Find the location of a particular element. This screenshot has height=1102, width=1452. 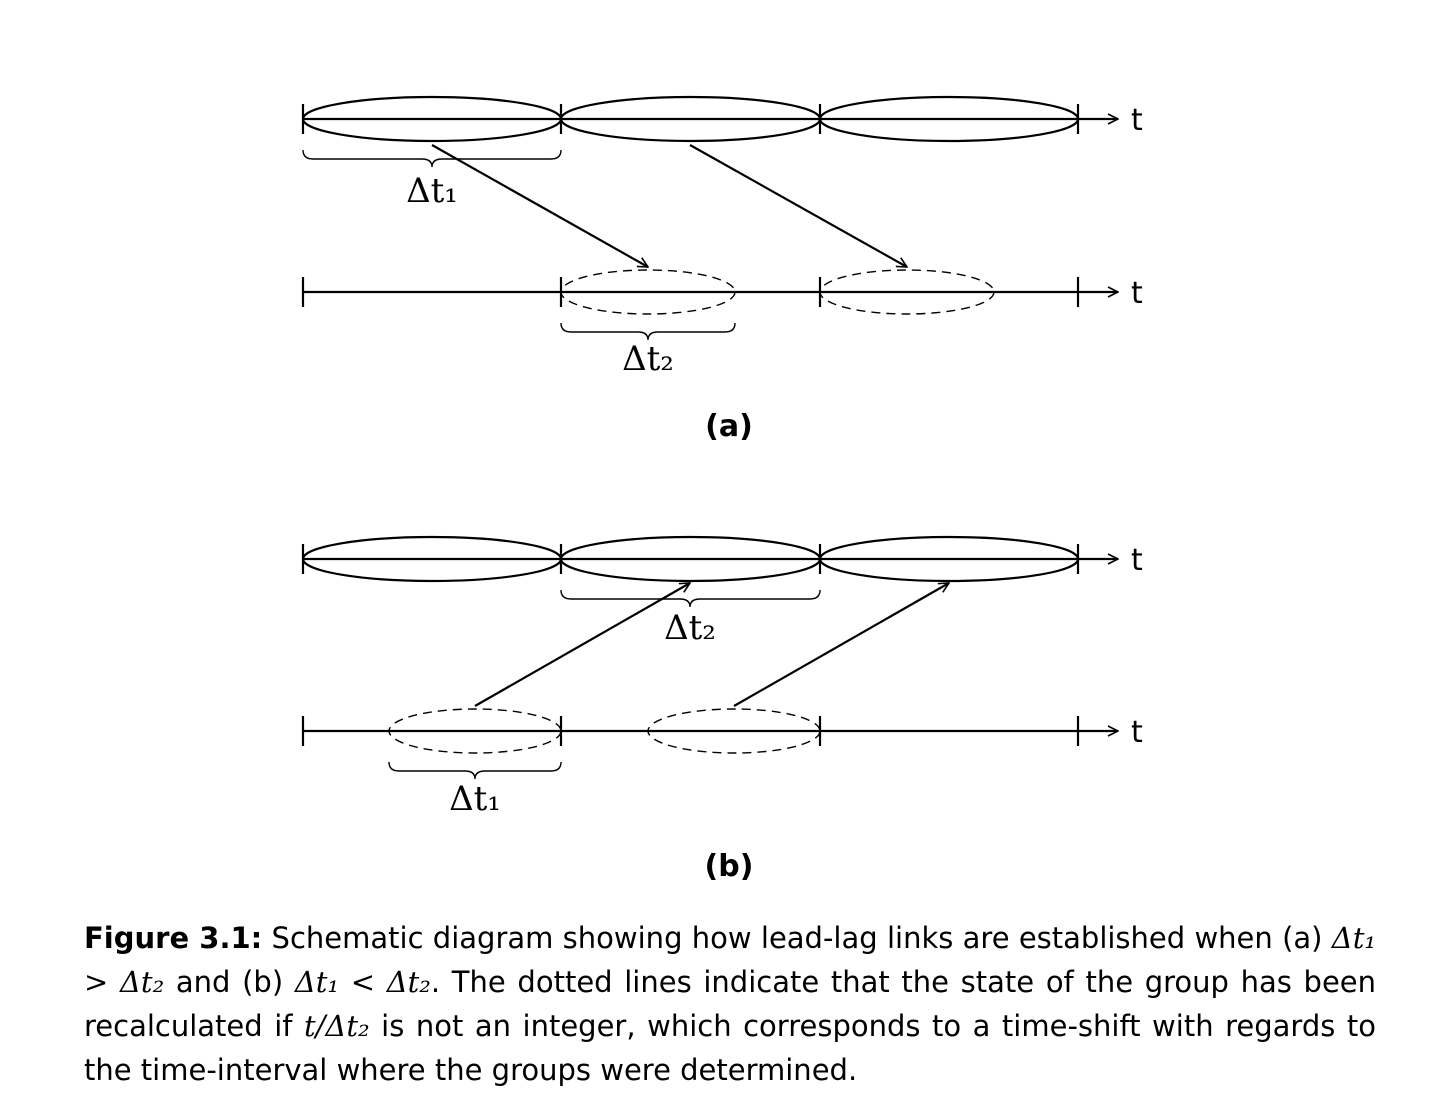

brace-b-bottom: Δt₁ is located at coordinates (475, 790).